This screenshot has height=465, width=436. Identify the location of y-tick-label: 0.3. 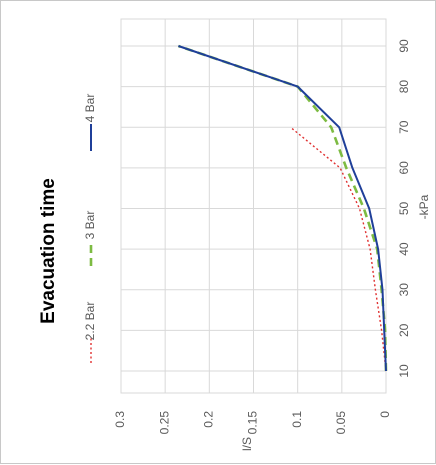
(120, 419).